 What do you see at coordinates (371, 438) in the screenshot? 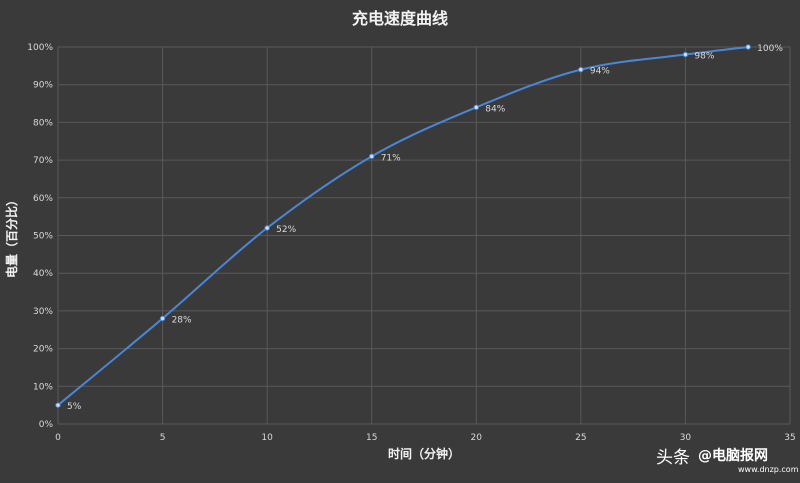
I see `x-tick-label: 15` at bounding box center [371, 438].